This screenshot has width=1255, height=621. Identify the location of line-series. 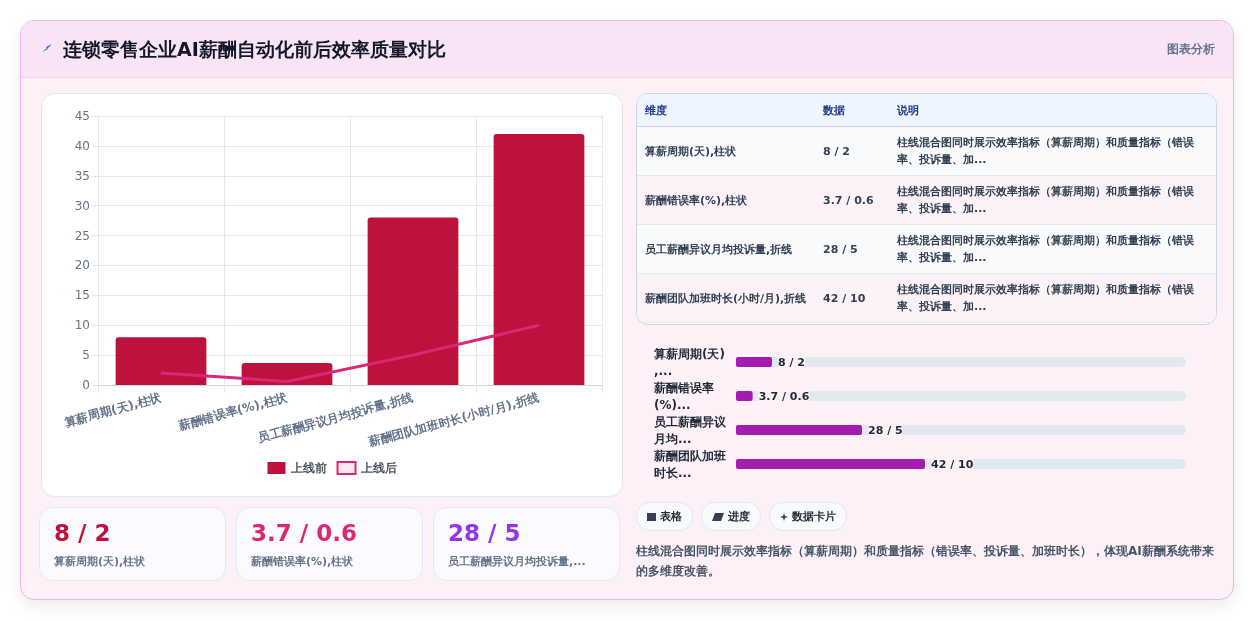
(350, 353).